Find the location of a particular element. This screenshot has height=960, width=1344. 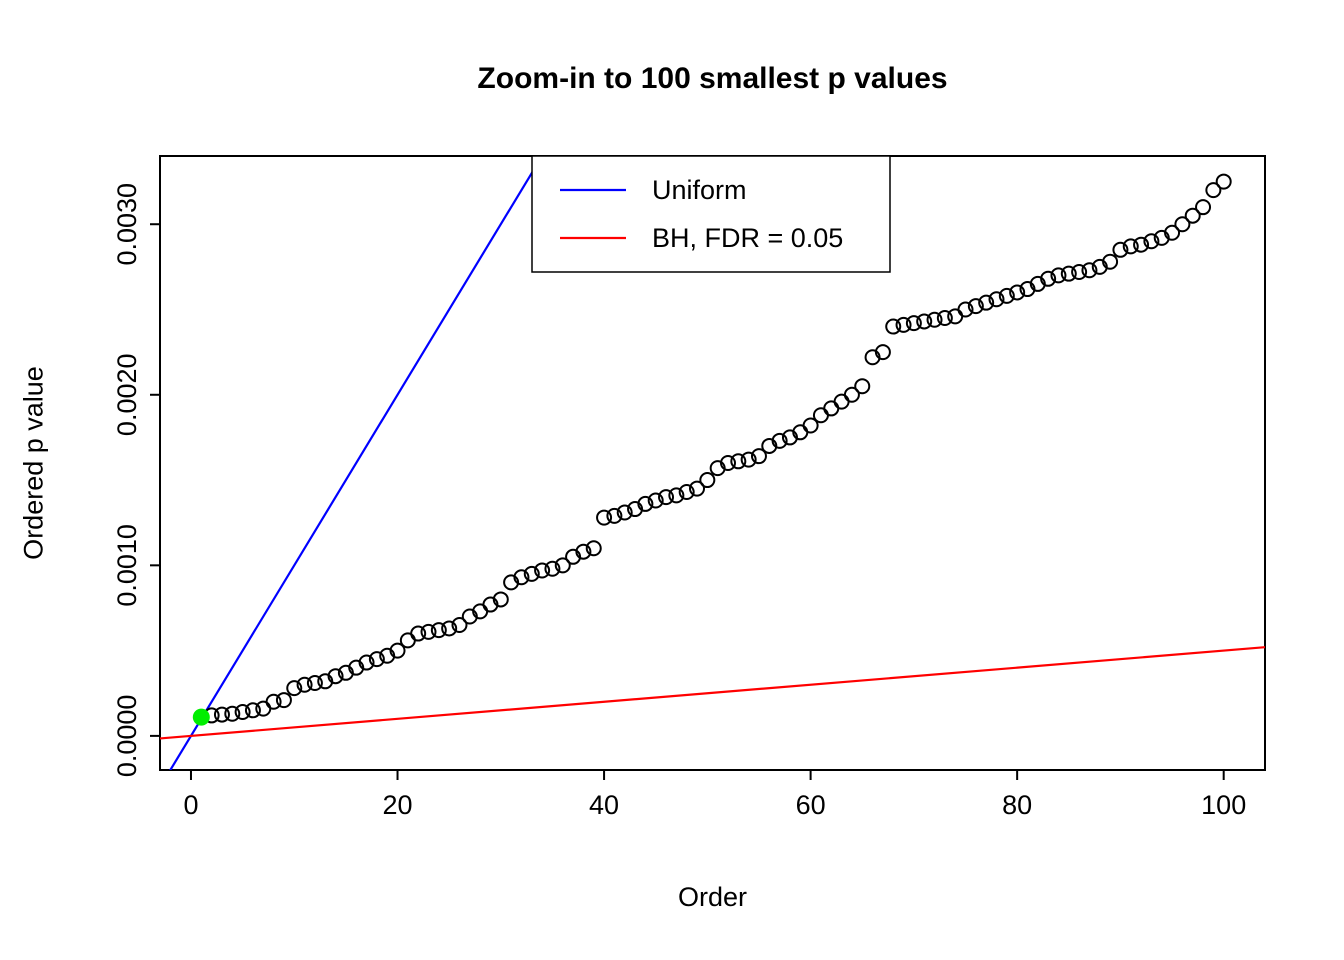

legend-box is located at coordinates (711, 214).